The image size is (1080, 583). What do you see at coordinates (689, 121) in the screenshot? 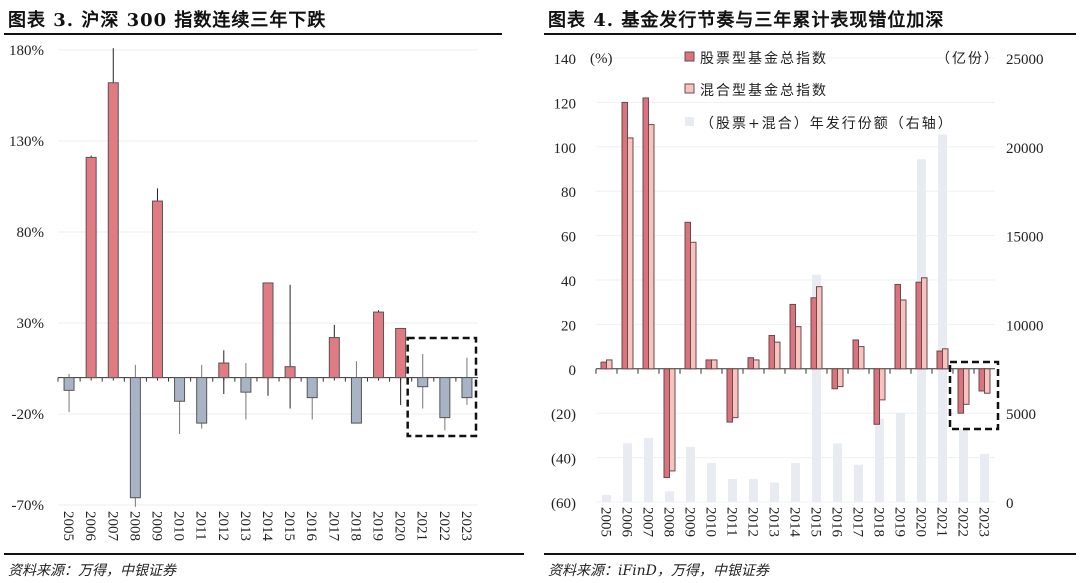
I see `legend-swatch-issuance` at bounding box center [689, 121].